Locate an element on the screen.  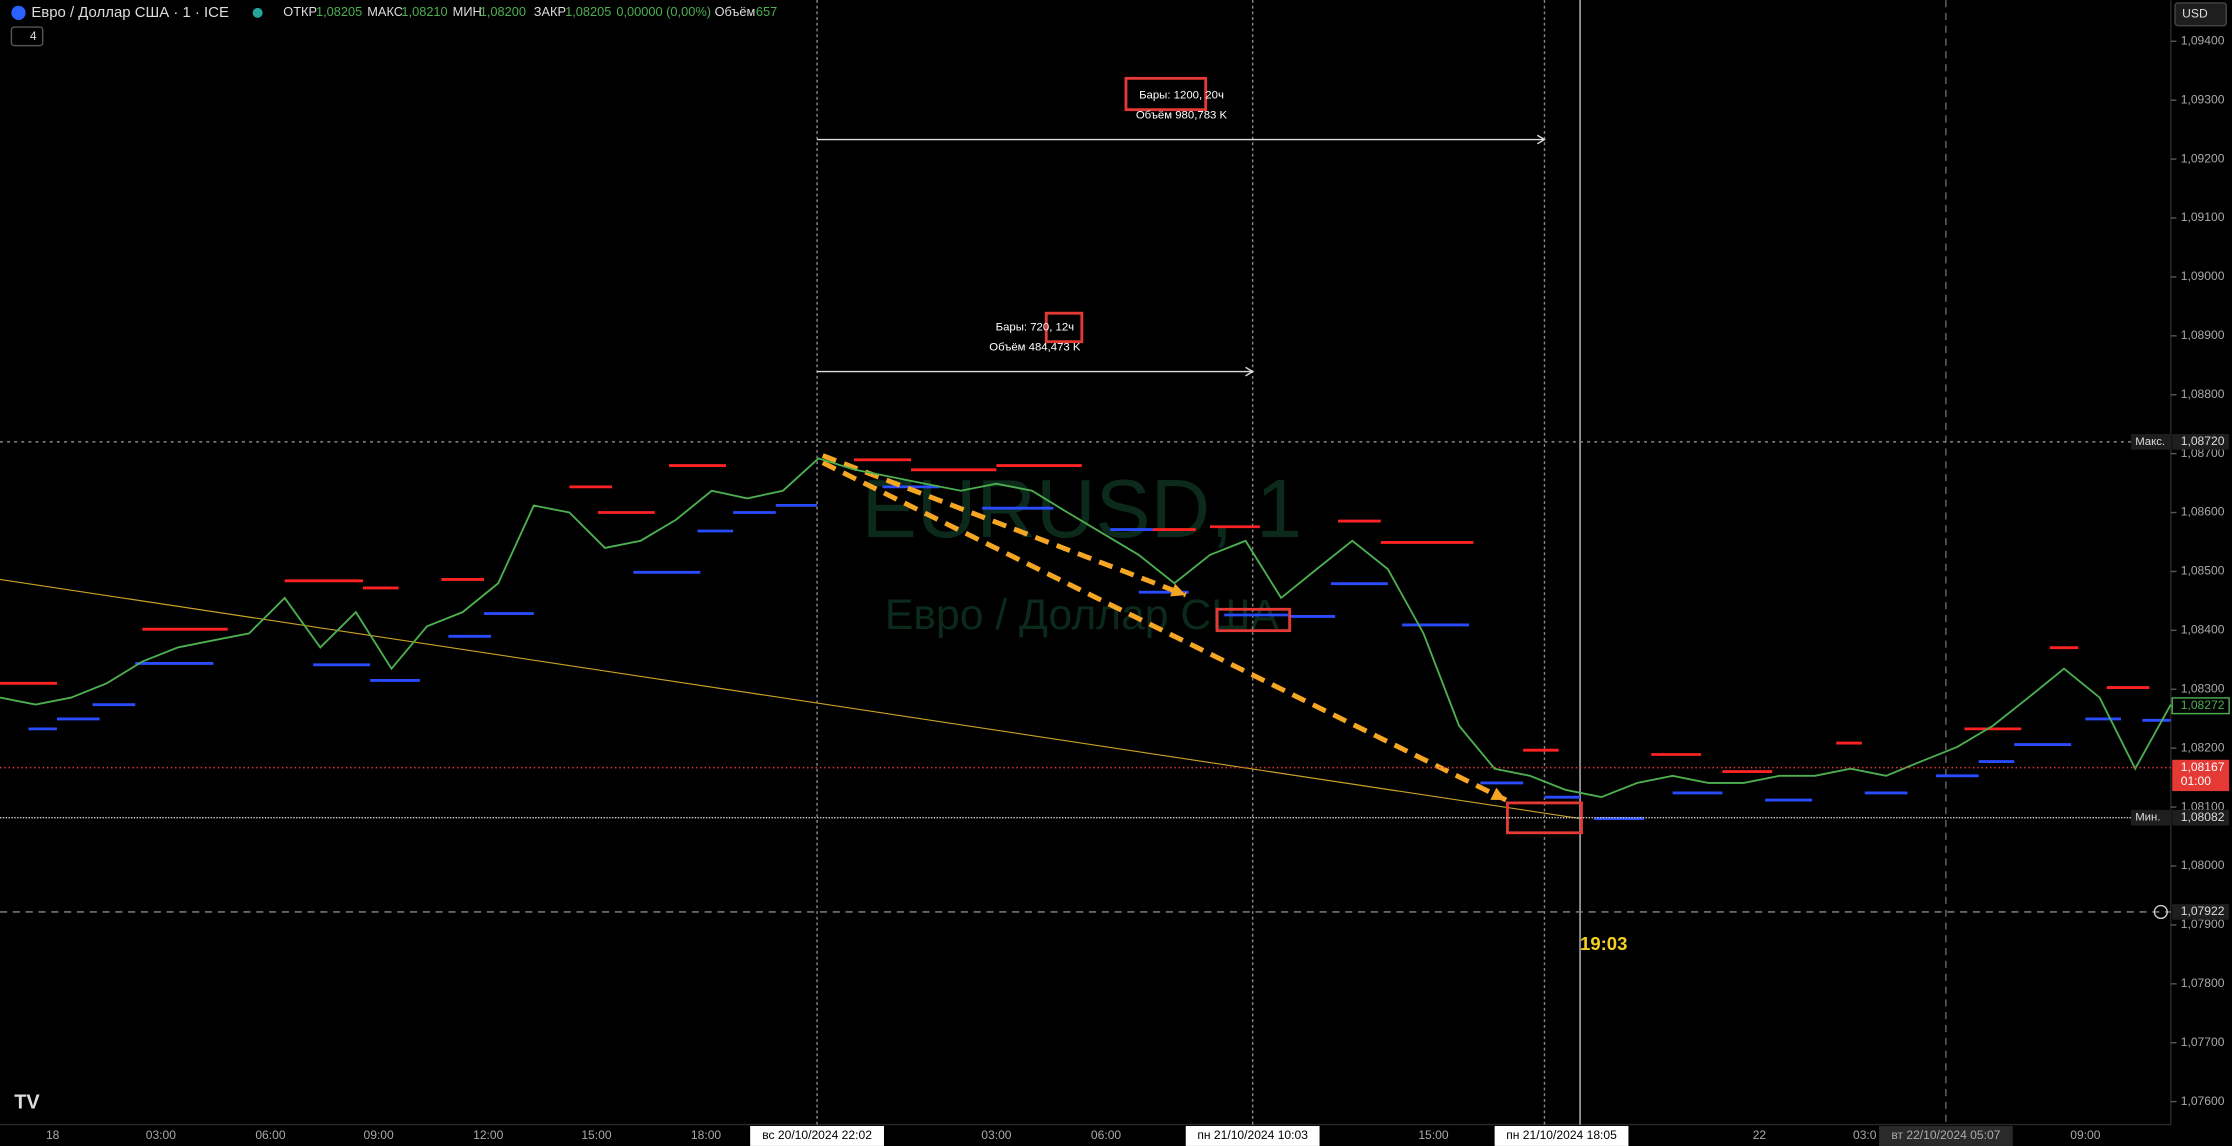
currency-button is located at coordinates (2201, 14).